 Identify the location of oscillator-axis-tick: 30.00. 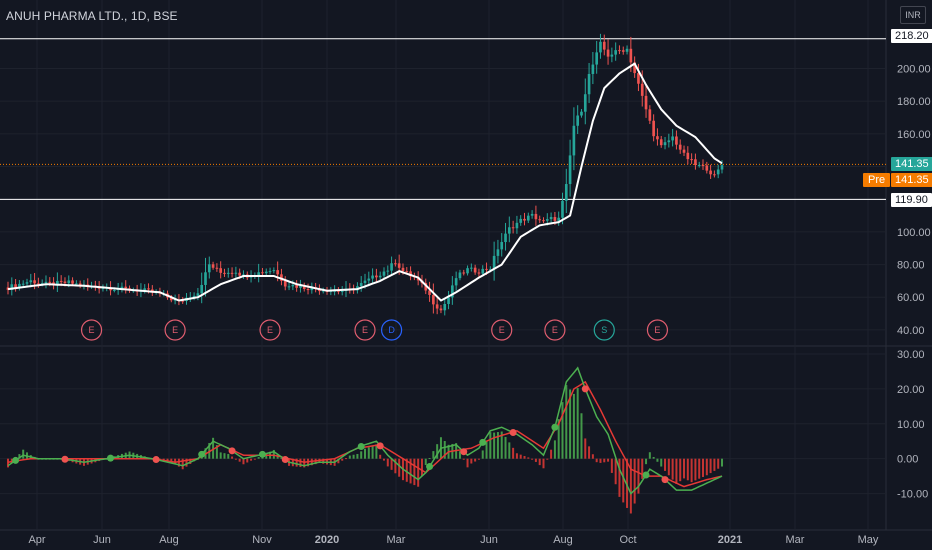
(911, 355).